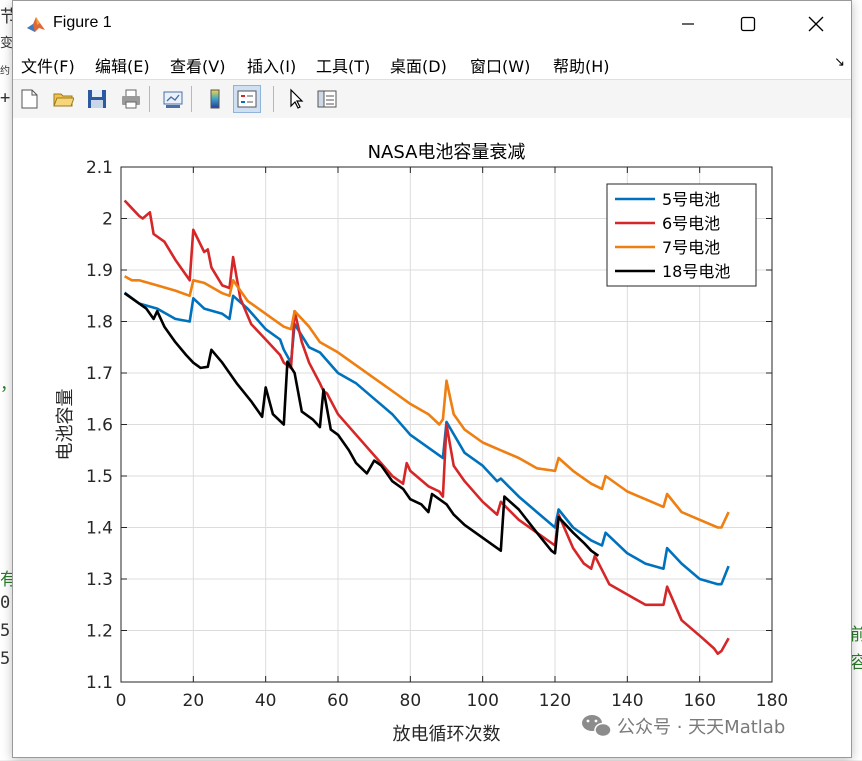  Describe the element at coordinates (7, 43) in the screenshot. I see `bg-glyph: 变` at that location.